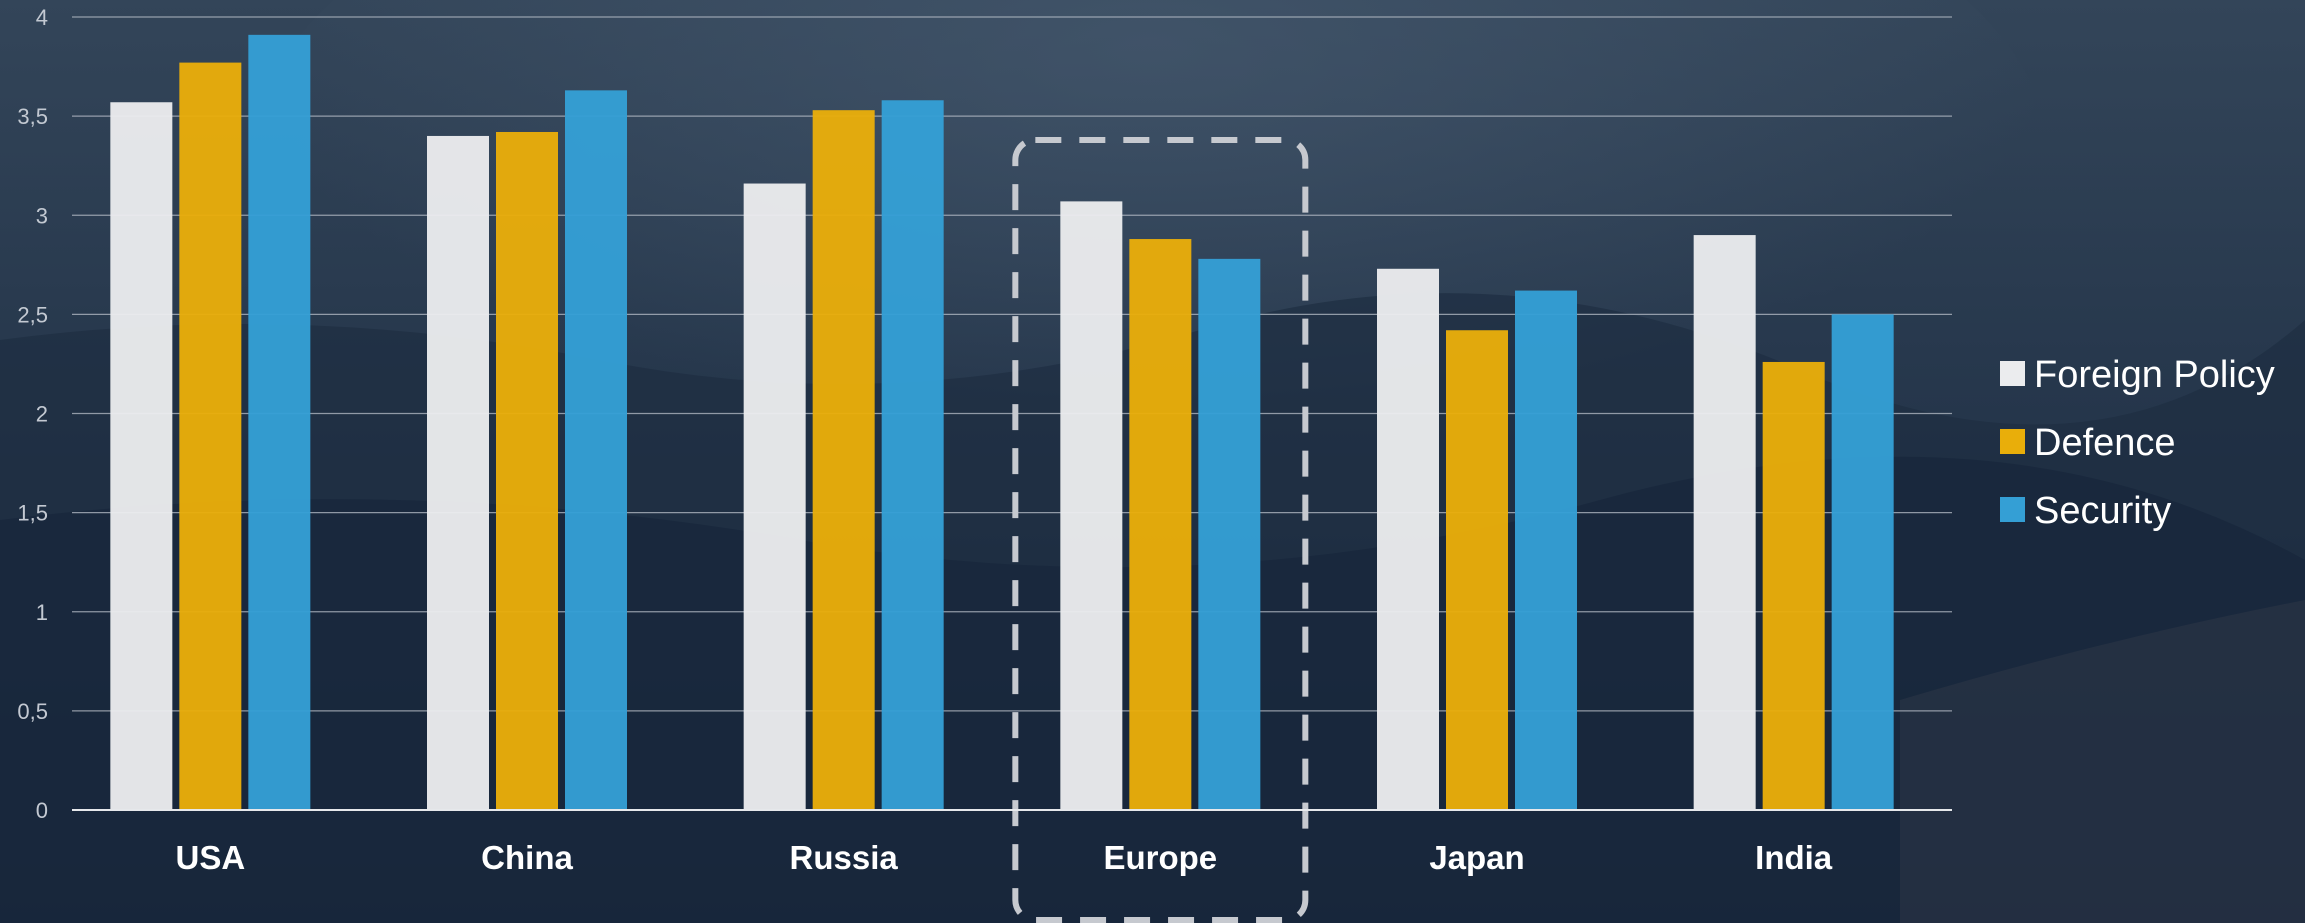 The width and height of the screenshot is (2305, 923). What do you see at coordinates (42, 17) in the screenshot?
I see `y-tick-label: 4` at bounding box center [42, 17].